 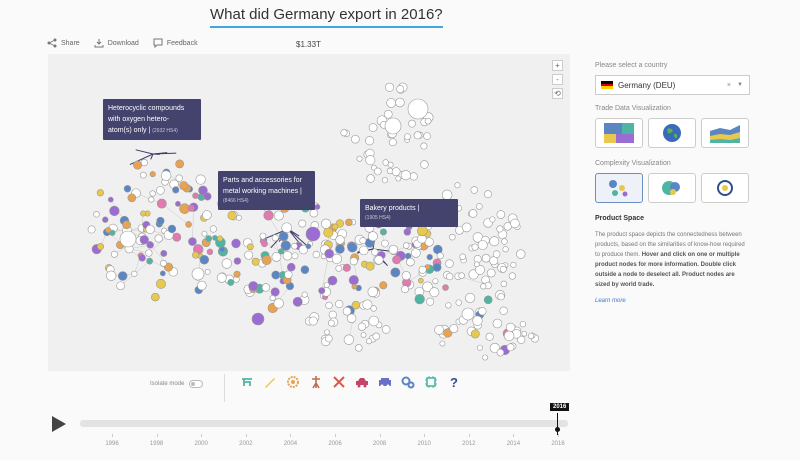 I want to click on feasibility-button, so click(x=672, y=188).